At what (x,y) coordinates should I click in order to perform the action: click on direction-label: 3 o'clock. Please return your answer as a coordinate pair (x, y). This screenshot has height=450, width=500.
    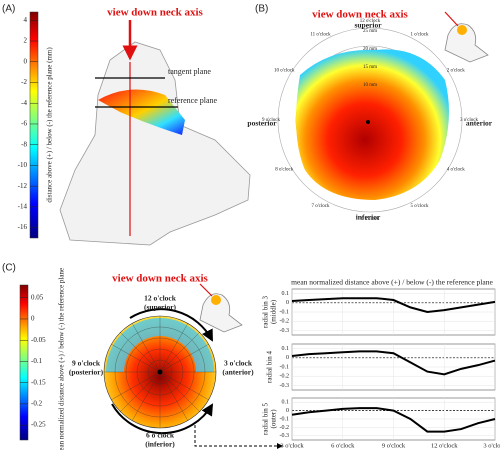
    Looking at the image, I should click on (238, 363).